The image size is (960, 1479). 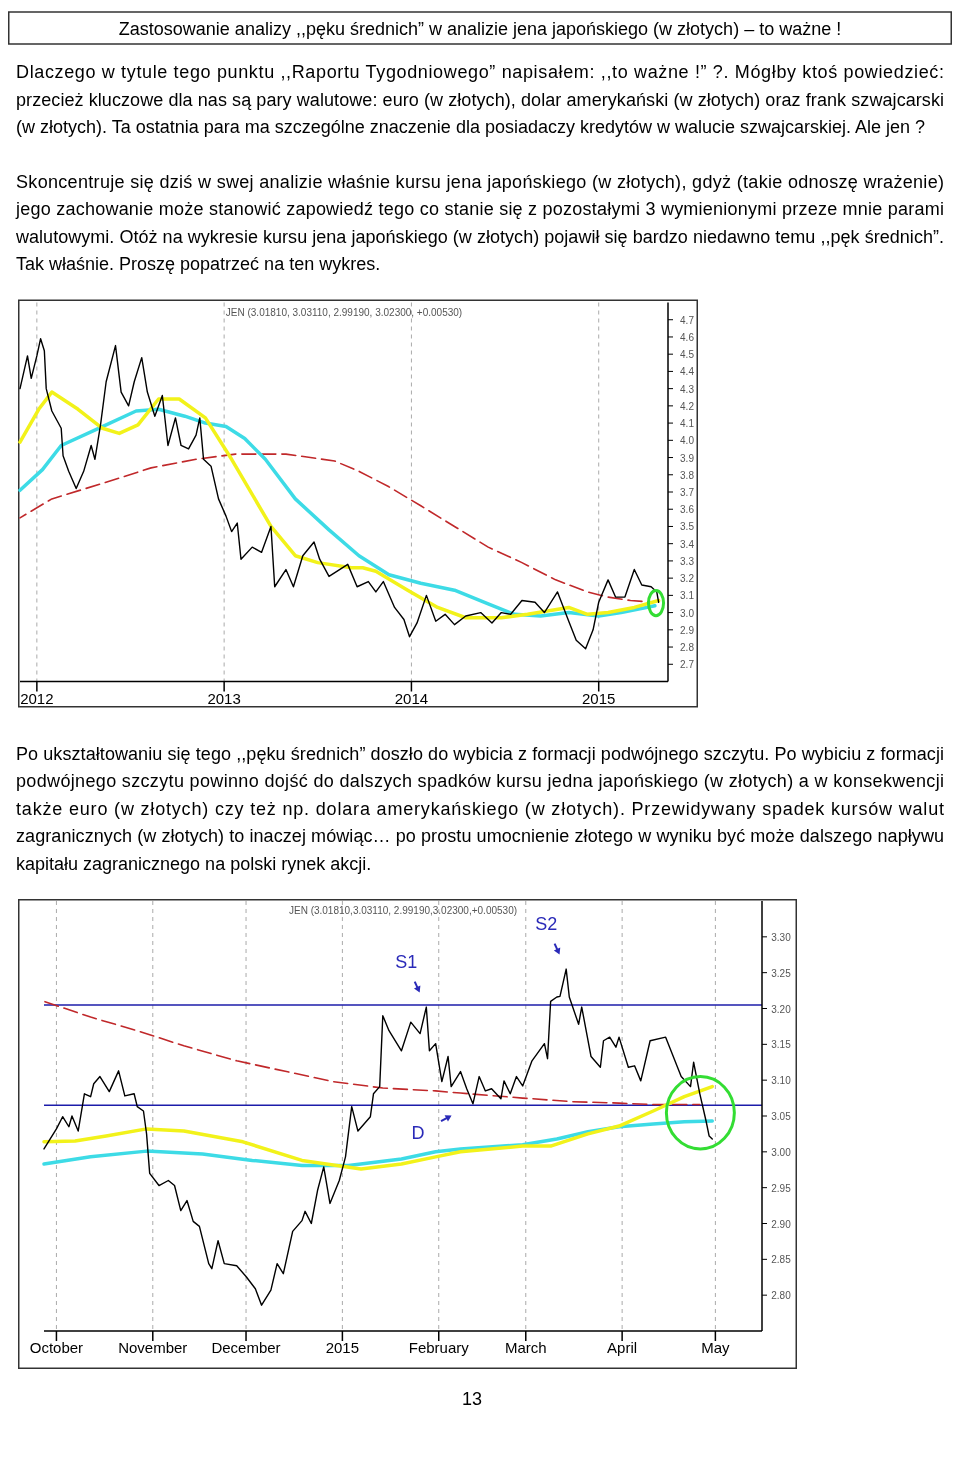 I want to click on text: Po ukształtowaniu się tego ,,pęku średnich” doszło do wybicia z formacji podwójnego szczytu. Po wybiciu z formacji podwójnego szczytu powinno dojść do dalszych spadków kursu jedna japońskiego (w złotych) a w konsekwencji także euro (w złotych) czy też np. dolara amerykańskiego (w złotych). Przewidywany spadek kursów walut zagranicznych (w złotych) to inaczej mówiąc… po prostu umocnienie złotego w wyniku być może dalszego napływu kapitału zagranicznego na polski rynek akcji., so click(x=480, y=808).